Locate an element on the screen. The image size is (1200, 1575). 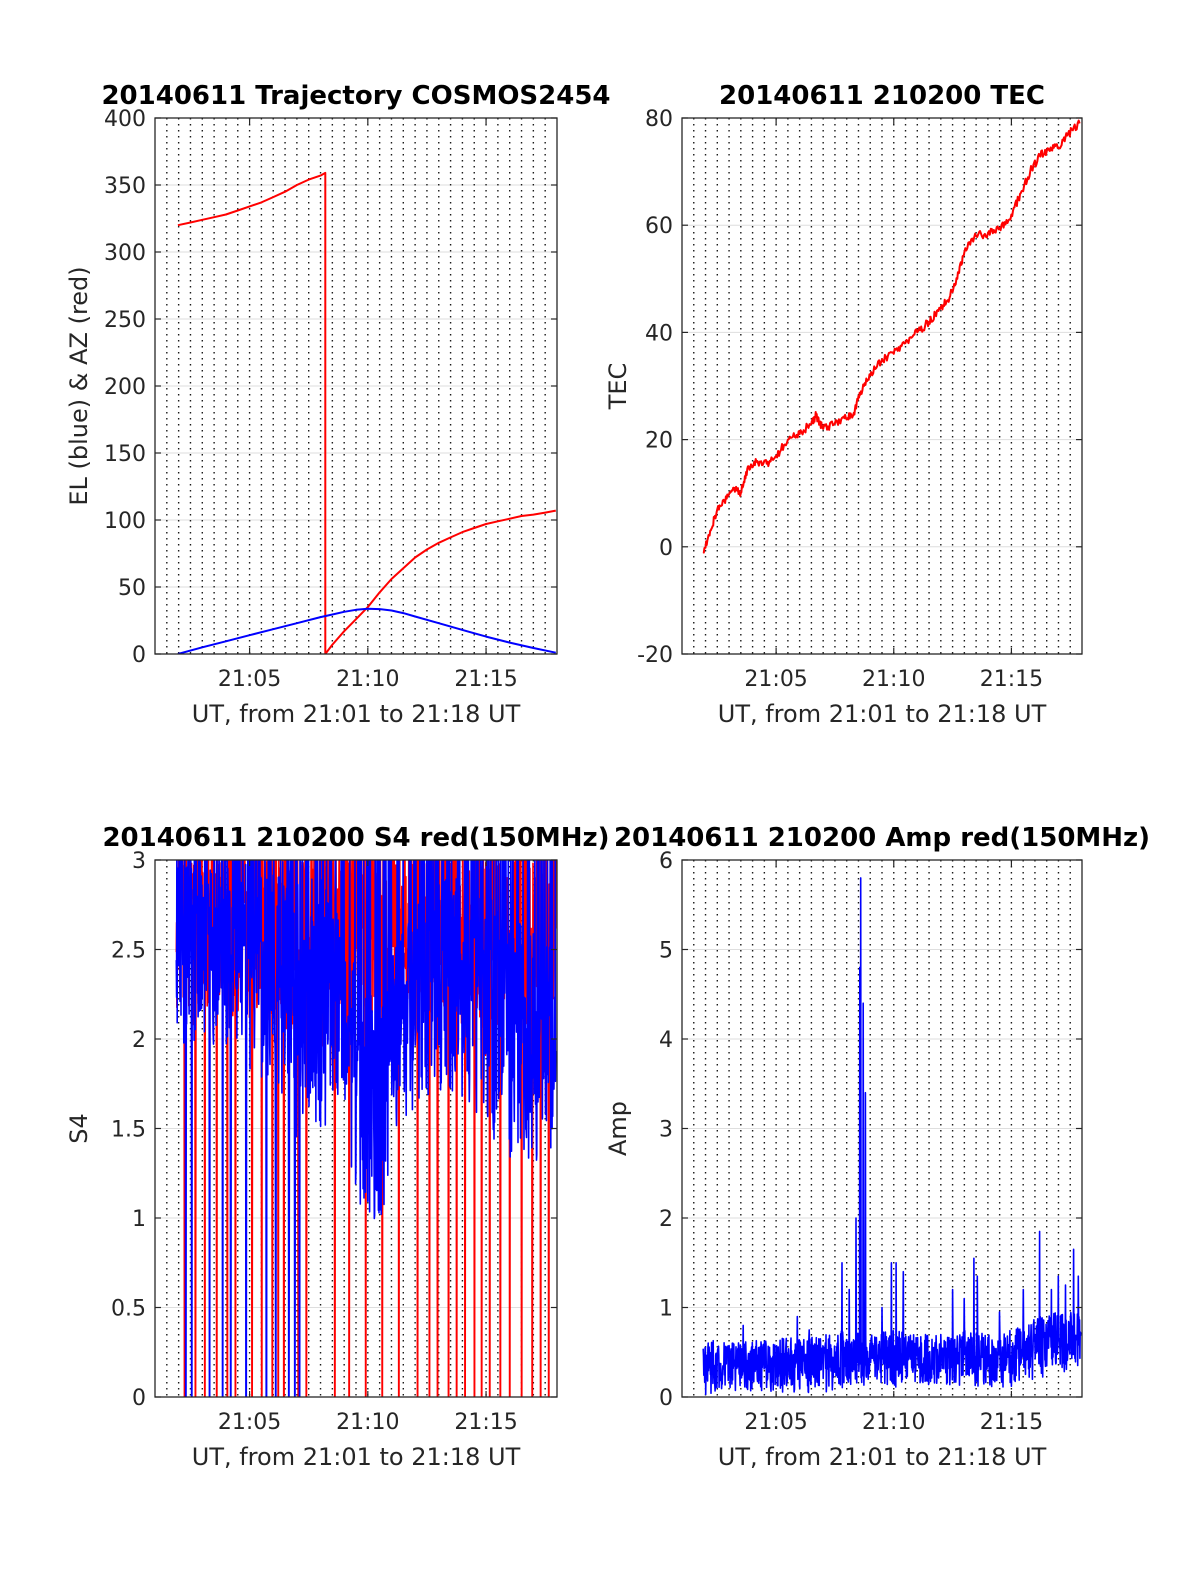
chart-title: 20140611 210200 TEC is located at coordinates (882, 96).